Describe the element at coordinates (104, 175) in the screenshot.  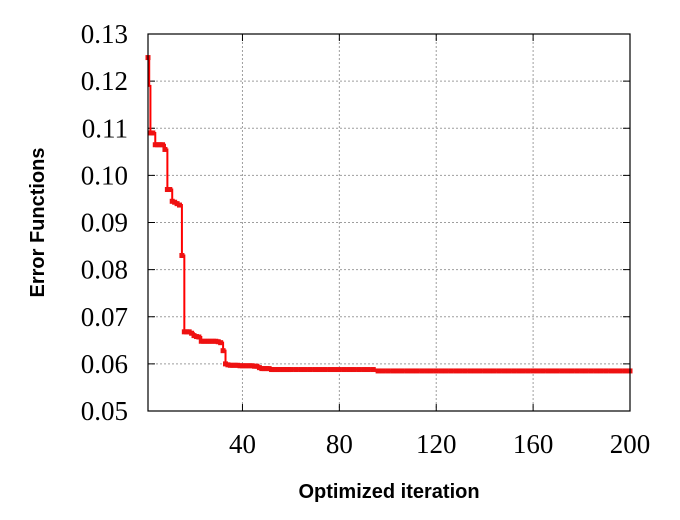
I see `y-tick-label: 0.10` at that location.